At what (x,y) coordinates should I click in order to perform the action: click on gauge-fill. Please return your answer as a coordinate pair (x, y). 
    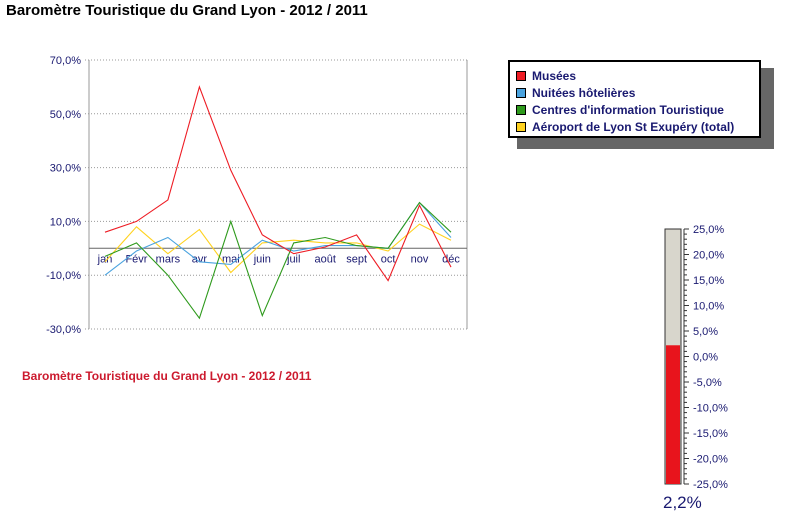
    Looking at the image, I should click on (673, 414).